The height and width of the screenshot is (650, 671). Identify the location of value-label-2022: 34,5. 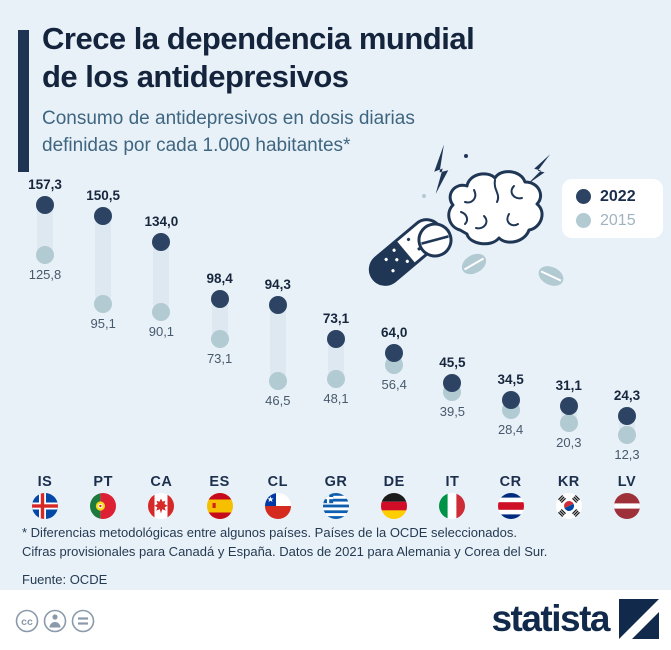
(510, 380).